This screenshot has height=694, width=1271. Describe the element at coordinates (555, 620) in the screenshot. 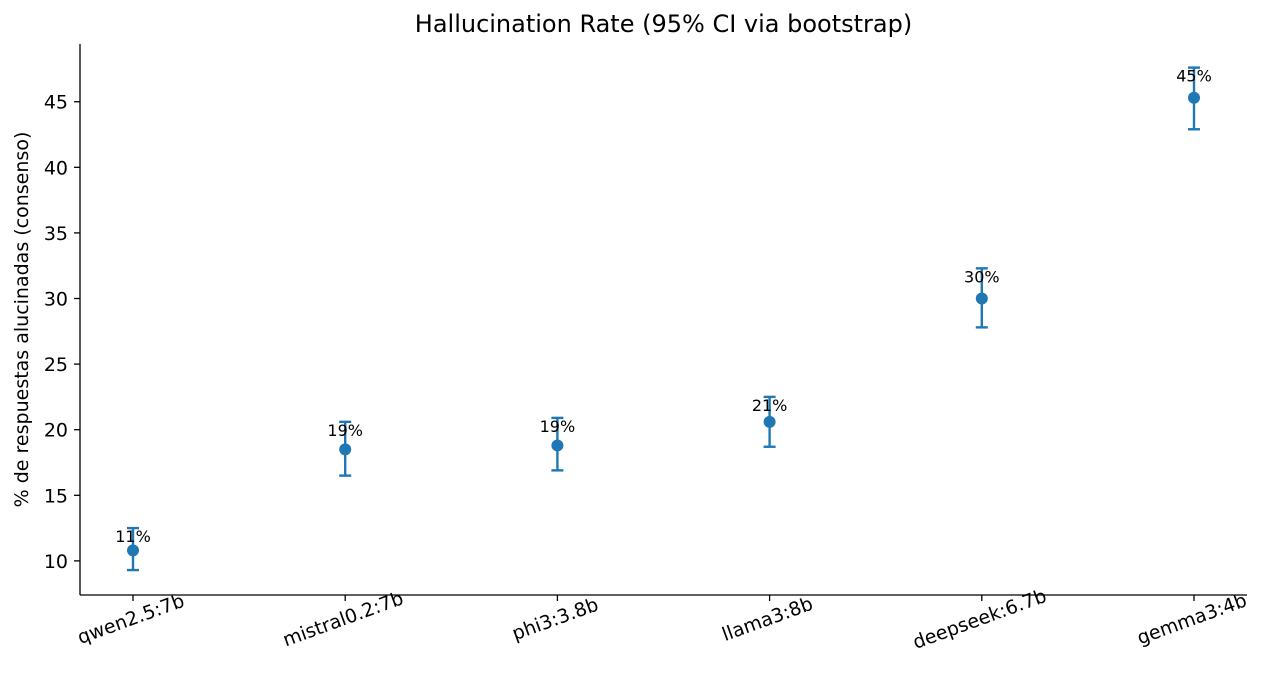

I see `x-tick-label: phi3:3.8b` at that location.